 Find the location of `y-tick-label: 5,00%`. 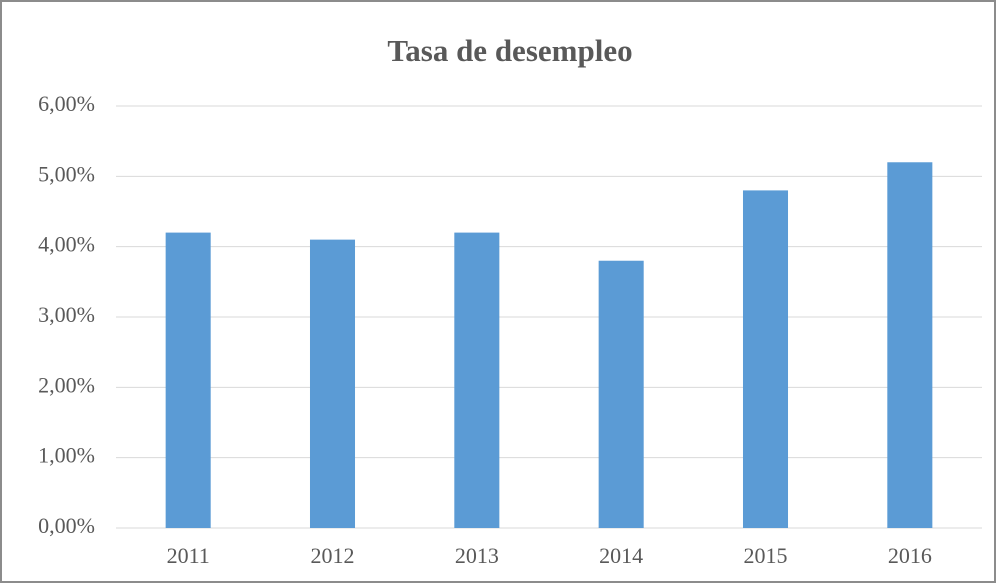

y-tick-label: 5,00% is located at coordinates (66, 173).